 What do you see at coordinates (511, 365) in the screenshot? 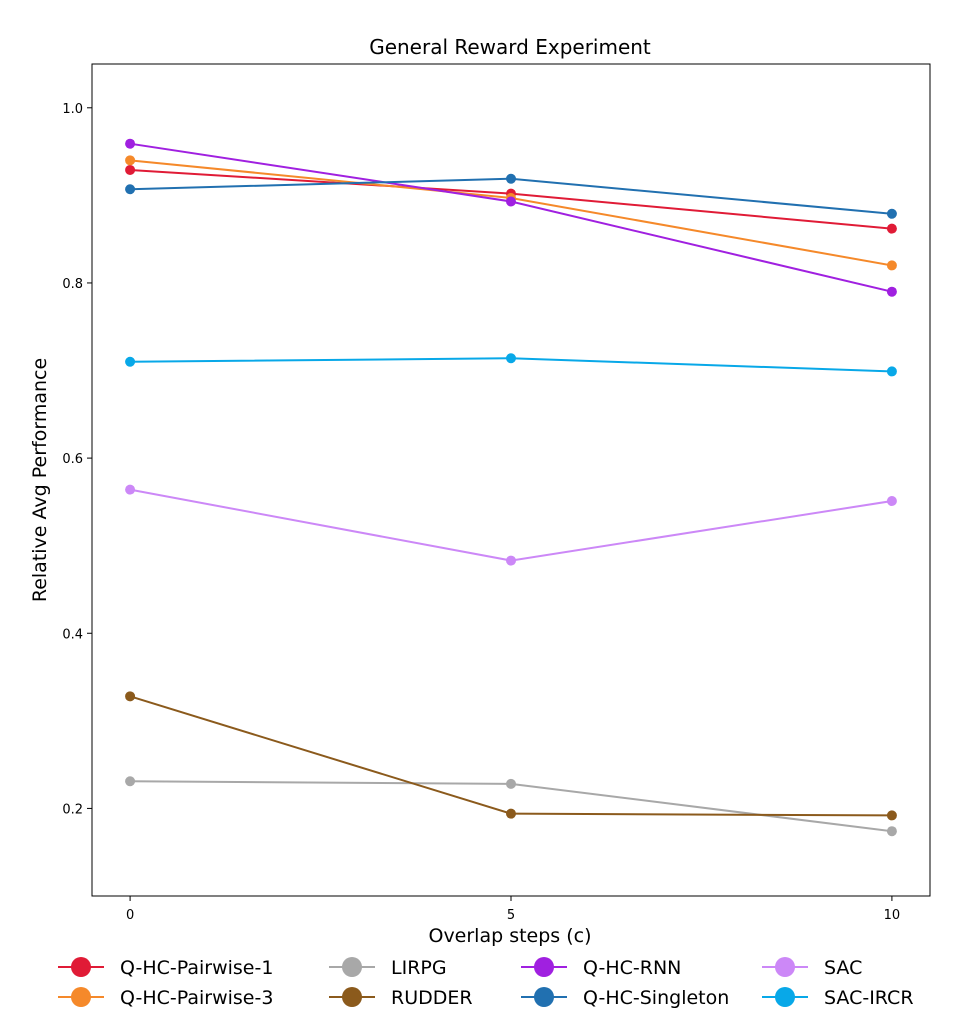
I see `series-sac-ircr` at bounding box center [511, 365].